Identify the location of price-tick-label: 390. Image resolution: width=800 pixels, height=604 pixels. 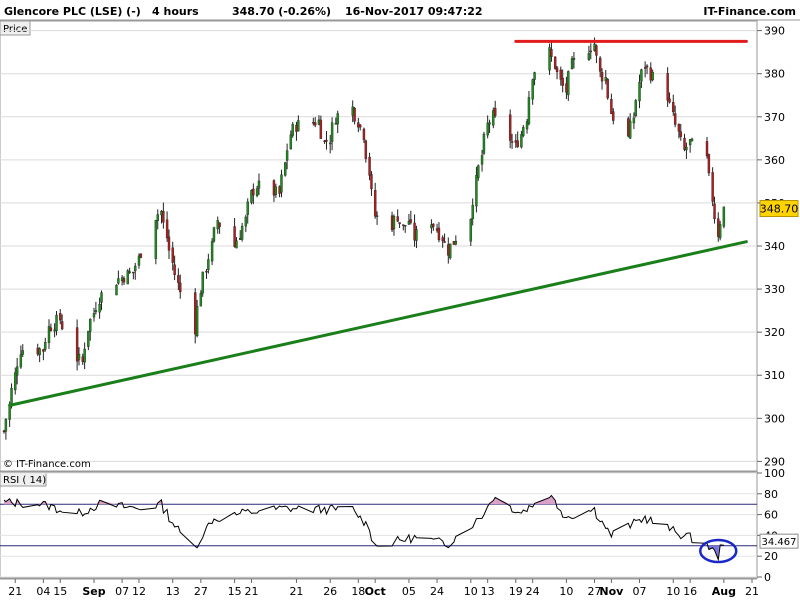
(774, 31).